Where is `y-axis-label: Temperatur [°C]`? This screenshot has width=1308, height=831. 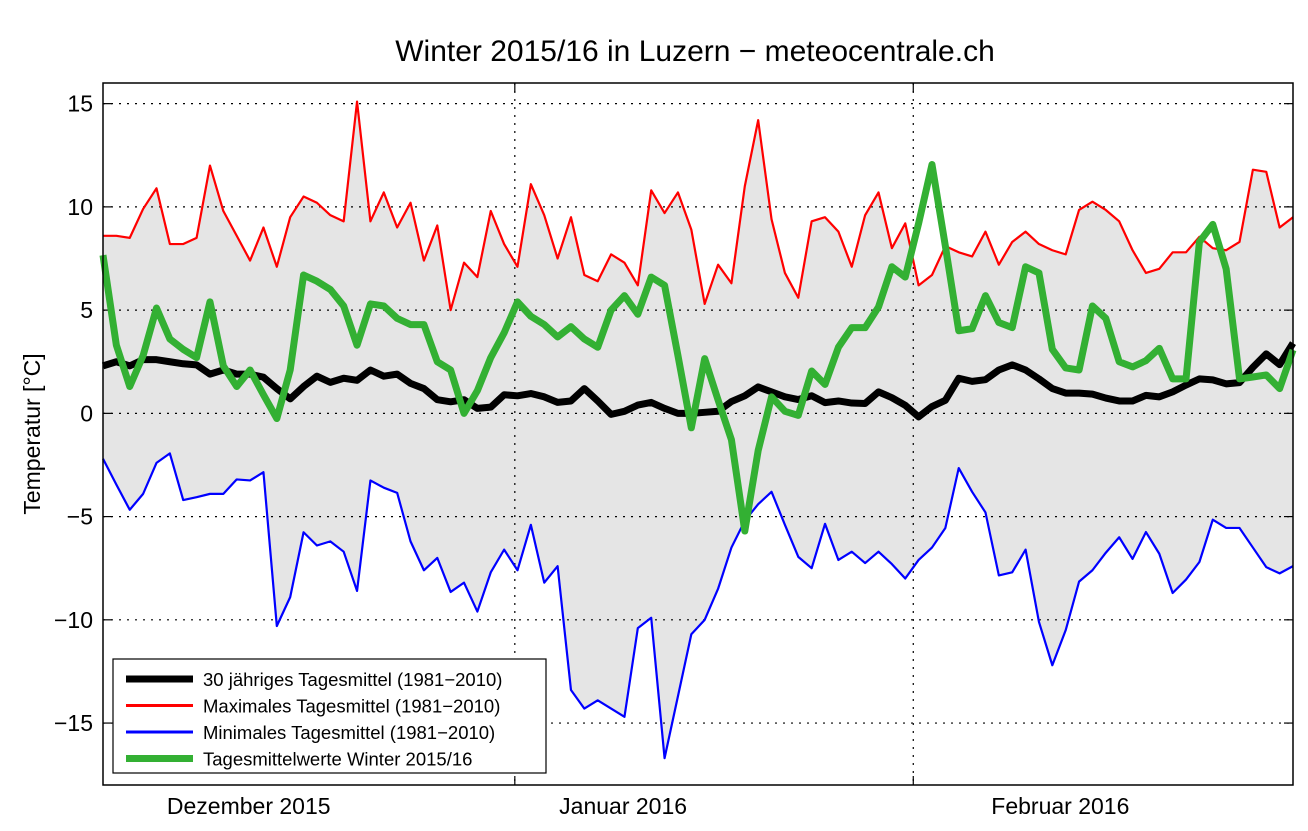
y-axis-label: Temperatur [°C] is located at coordinates (32, 433).